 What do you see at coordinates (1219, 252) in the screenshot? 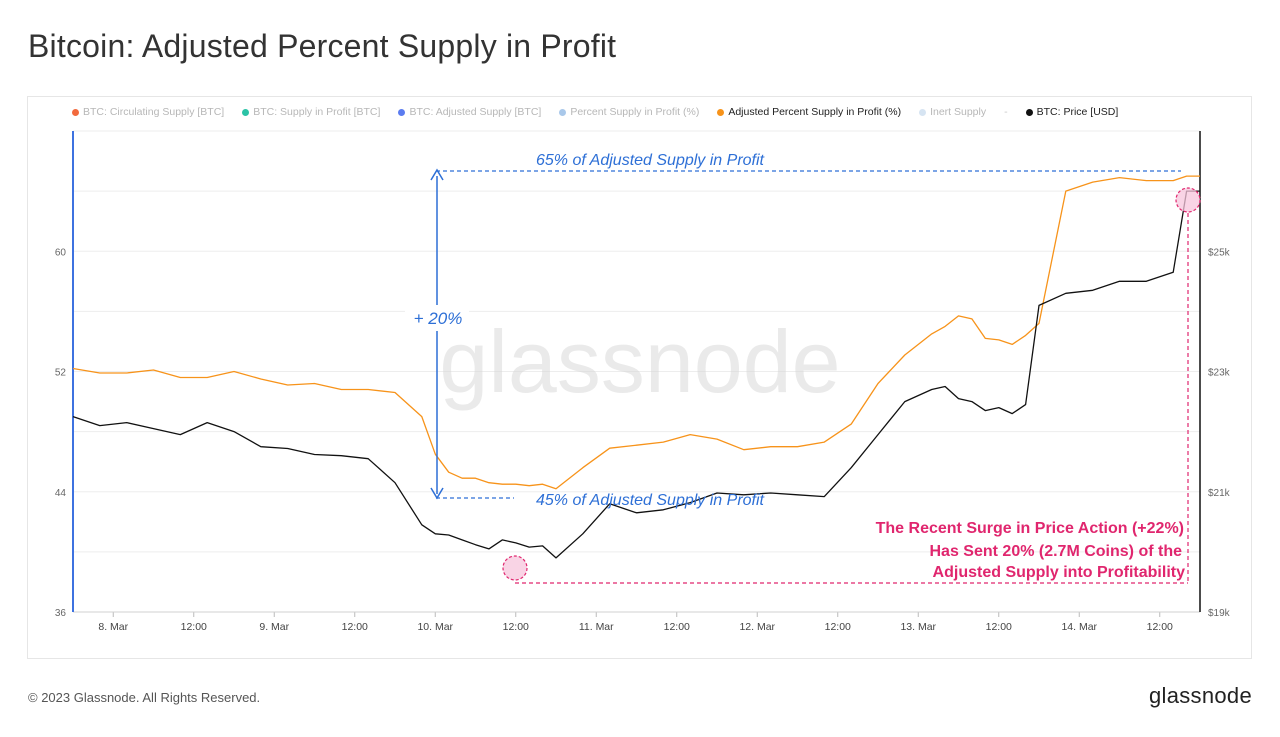
I see `y-right-tick-label: $25k` at bounding box center [1219, 252].